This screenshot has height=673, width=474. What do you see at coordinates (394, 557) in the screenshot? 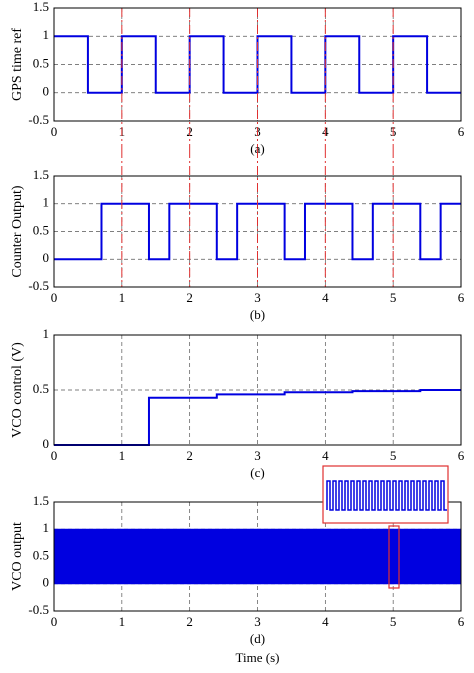
I see `zoom-region` at bounding box center [394, 557].